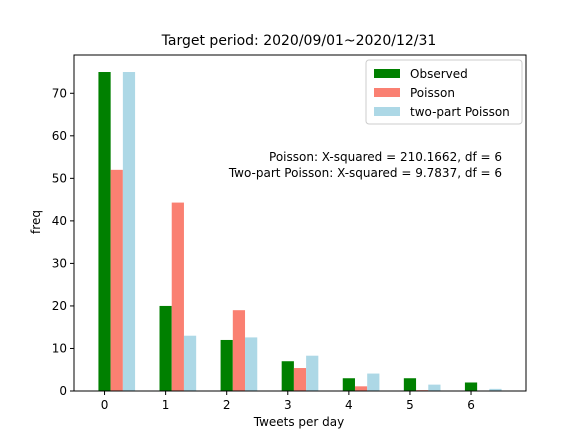 Image resolution: width=586 pixels, height=445 pixels. What do you see at coordinates (387, 92) in the screenshot?
I see `legend-swatch-poisson` at bounding box center [387, 92].